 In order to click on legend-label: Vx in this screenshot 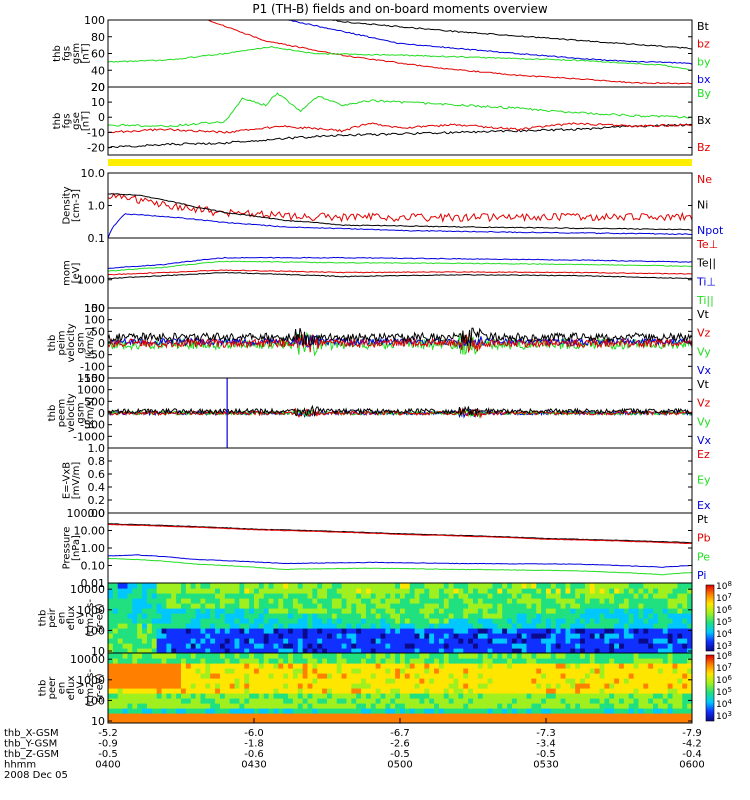, I will do `click(704, 440)`.